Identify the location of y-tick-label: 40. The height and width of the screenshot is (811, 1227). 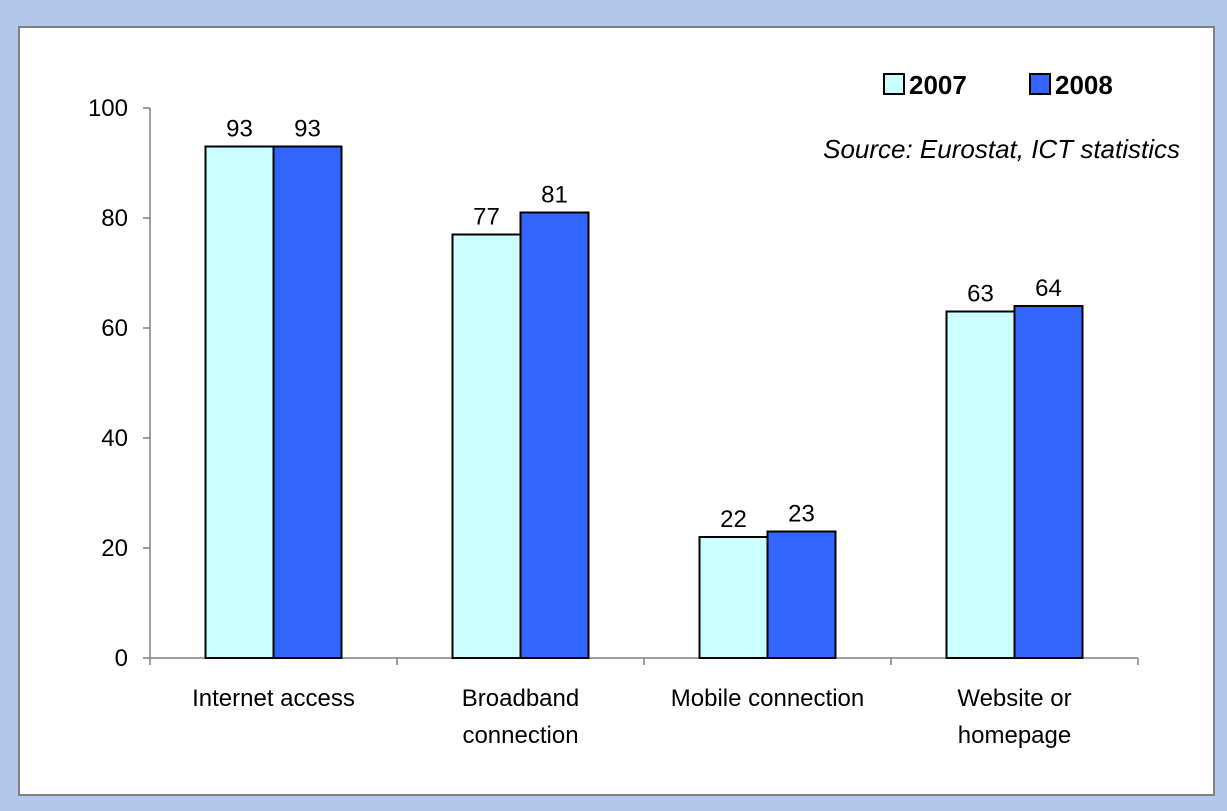
(114, 438).